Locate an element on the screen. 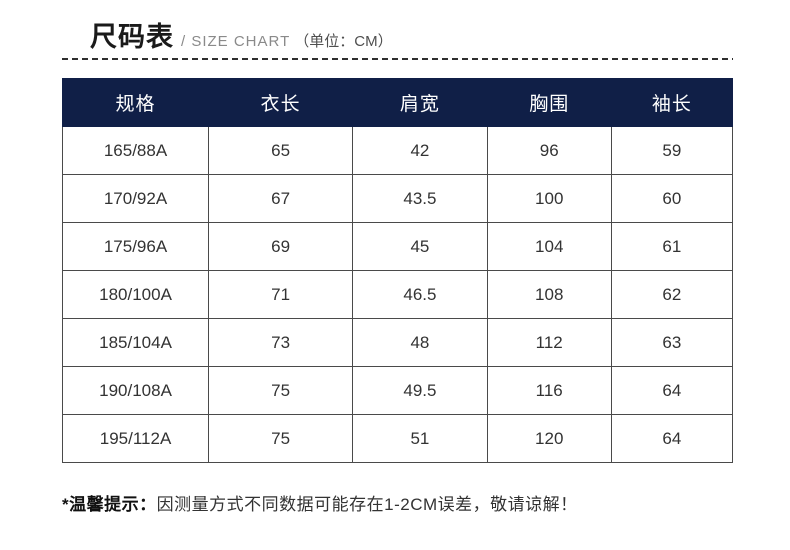 This screenshot has height=550, width=790. cell-chest: 112 is located at coordinates (549, 342).